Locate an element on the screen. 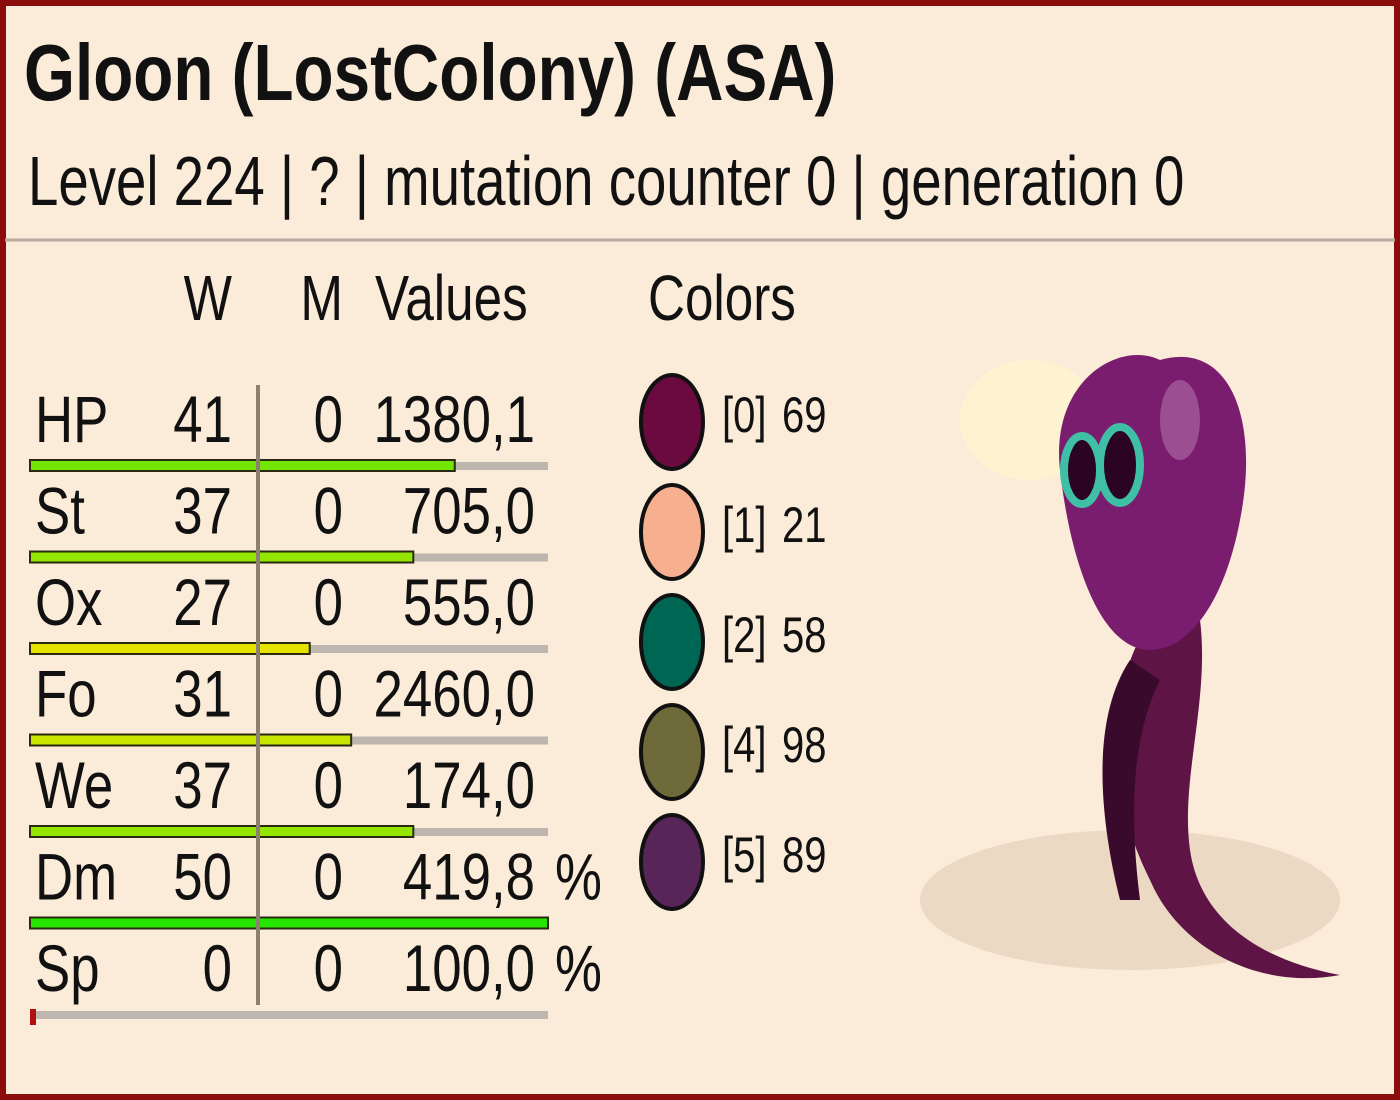 The width and height of the screenshot is (1400, 1100). column-header: M is located at coordinates (321, 299).